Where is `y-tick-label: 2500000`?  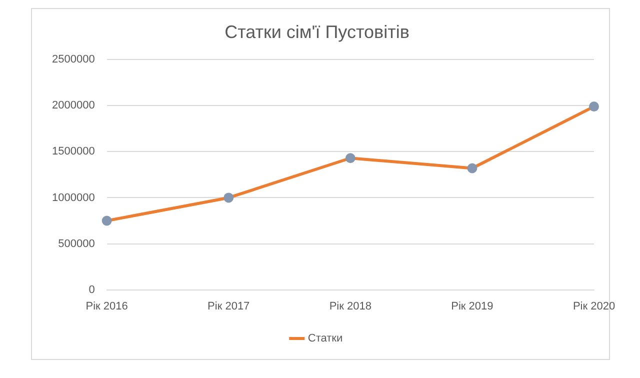 y-tick-label: 2500000 is located at coordinates (73, 60).